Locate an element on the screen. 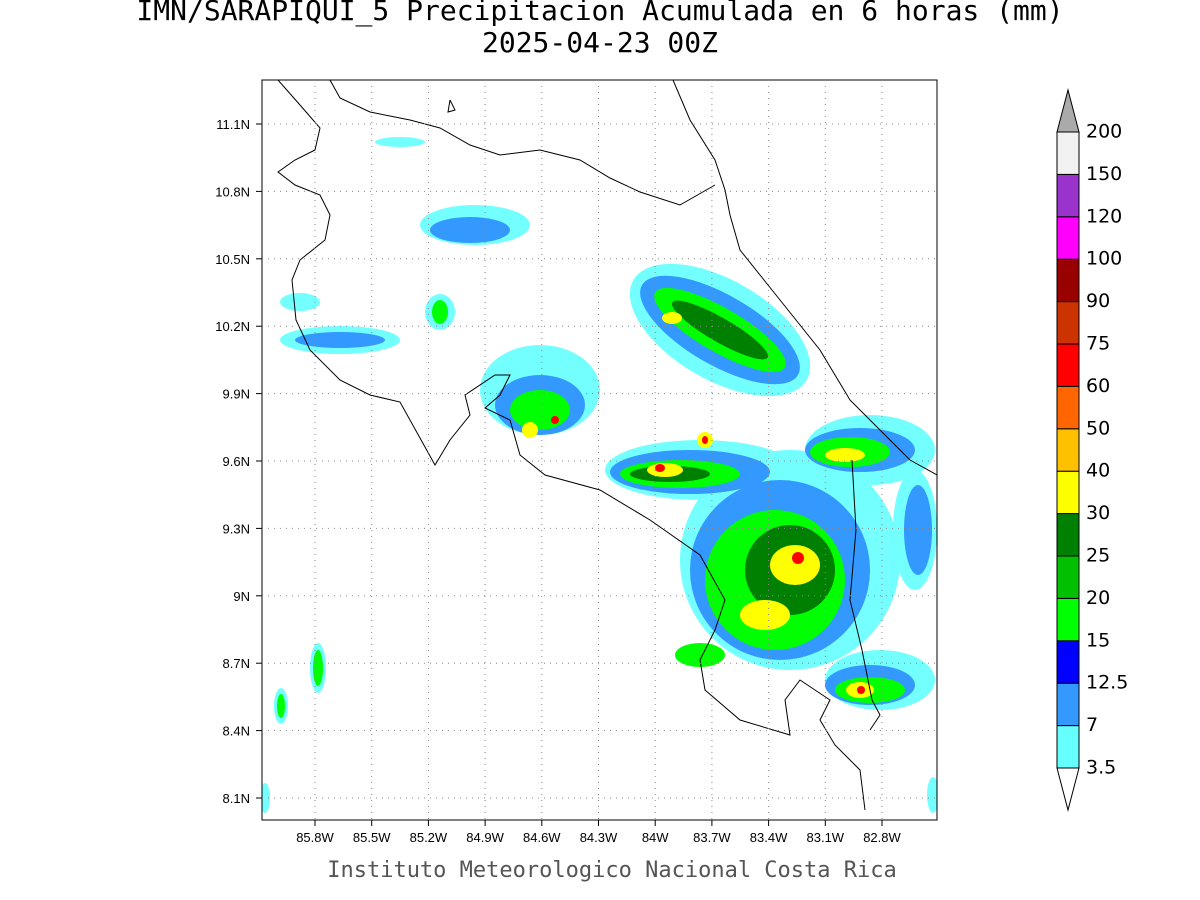  colorbar-label: 100 is located at coordinates (1104, 259).